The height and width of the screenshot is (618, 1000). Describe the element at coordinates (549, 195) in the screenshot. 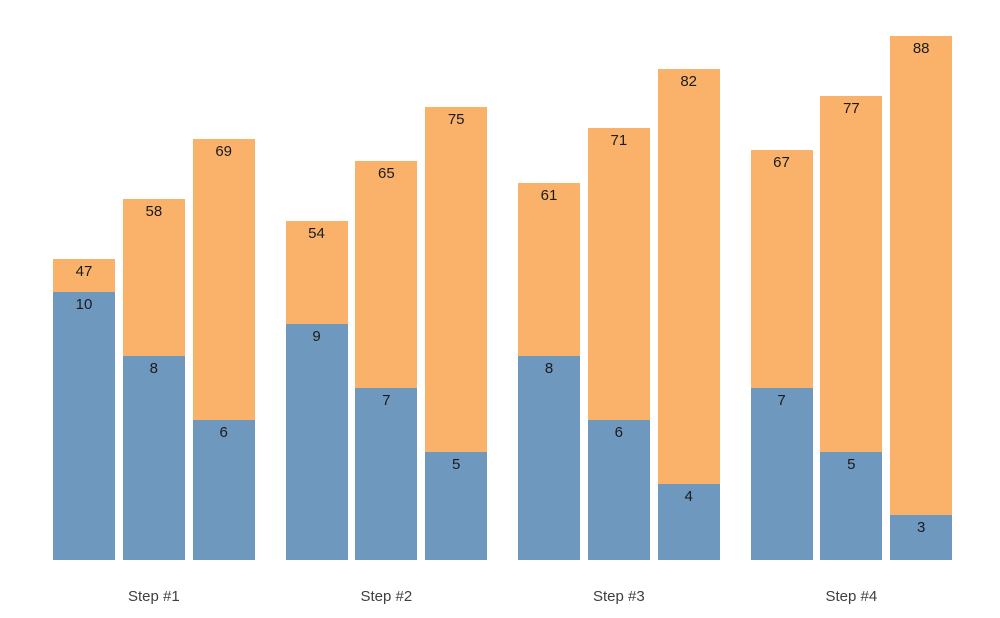

I see `total-value-label: 61` at that location.